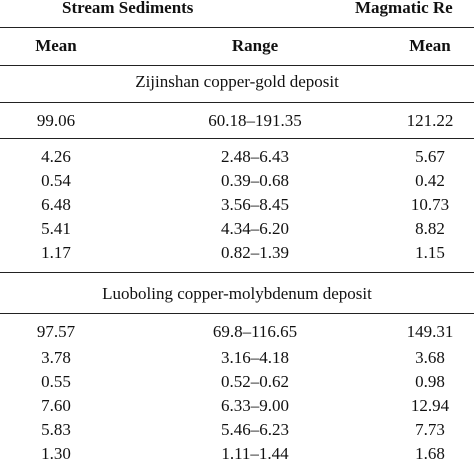  I want to click on cell-range: 0.39–0.68, so click(255, 180).